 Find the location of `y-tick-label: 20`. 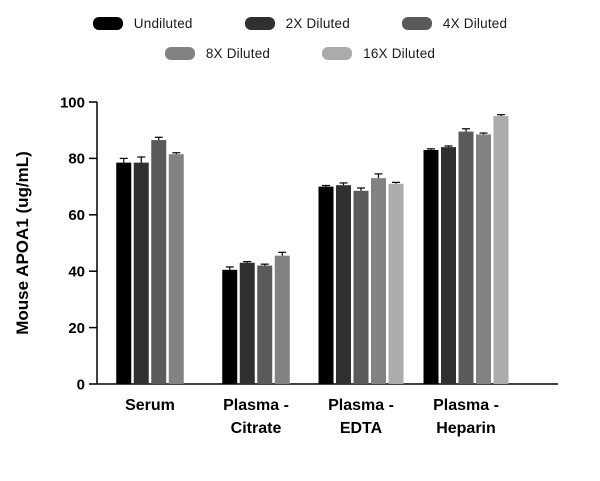

y-tick-label: 20 is located at coordinates (76, 328).